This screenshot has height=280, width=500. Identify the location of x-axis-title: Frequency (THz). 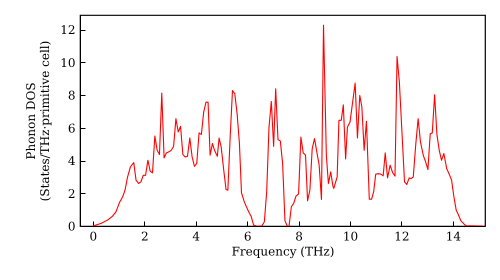
(283, 251).